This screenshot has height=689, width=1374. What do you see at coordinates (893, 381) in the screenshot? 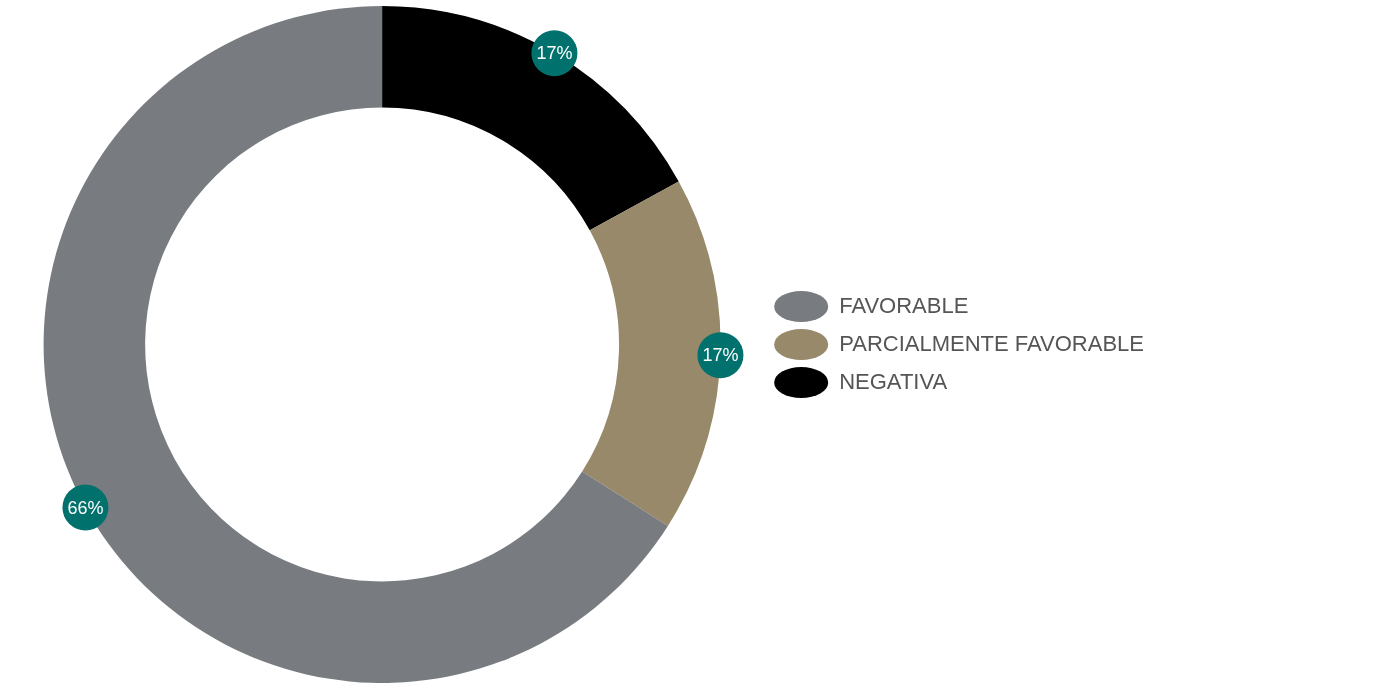
I see `legend-label: NEGATIVA` at bounding box center [893, 381].